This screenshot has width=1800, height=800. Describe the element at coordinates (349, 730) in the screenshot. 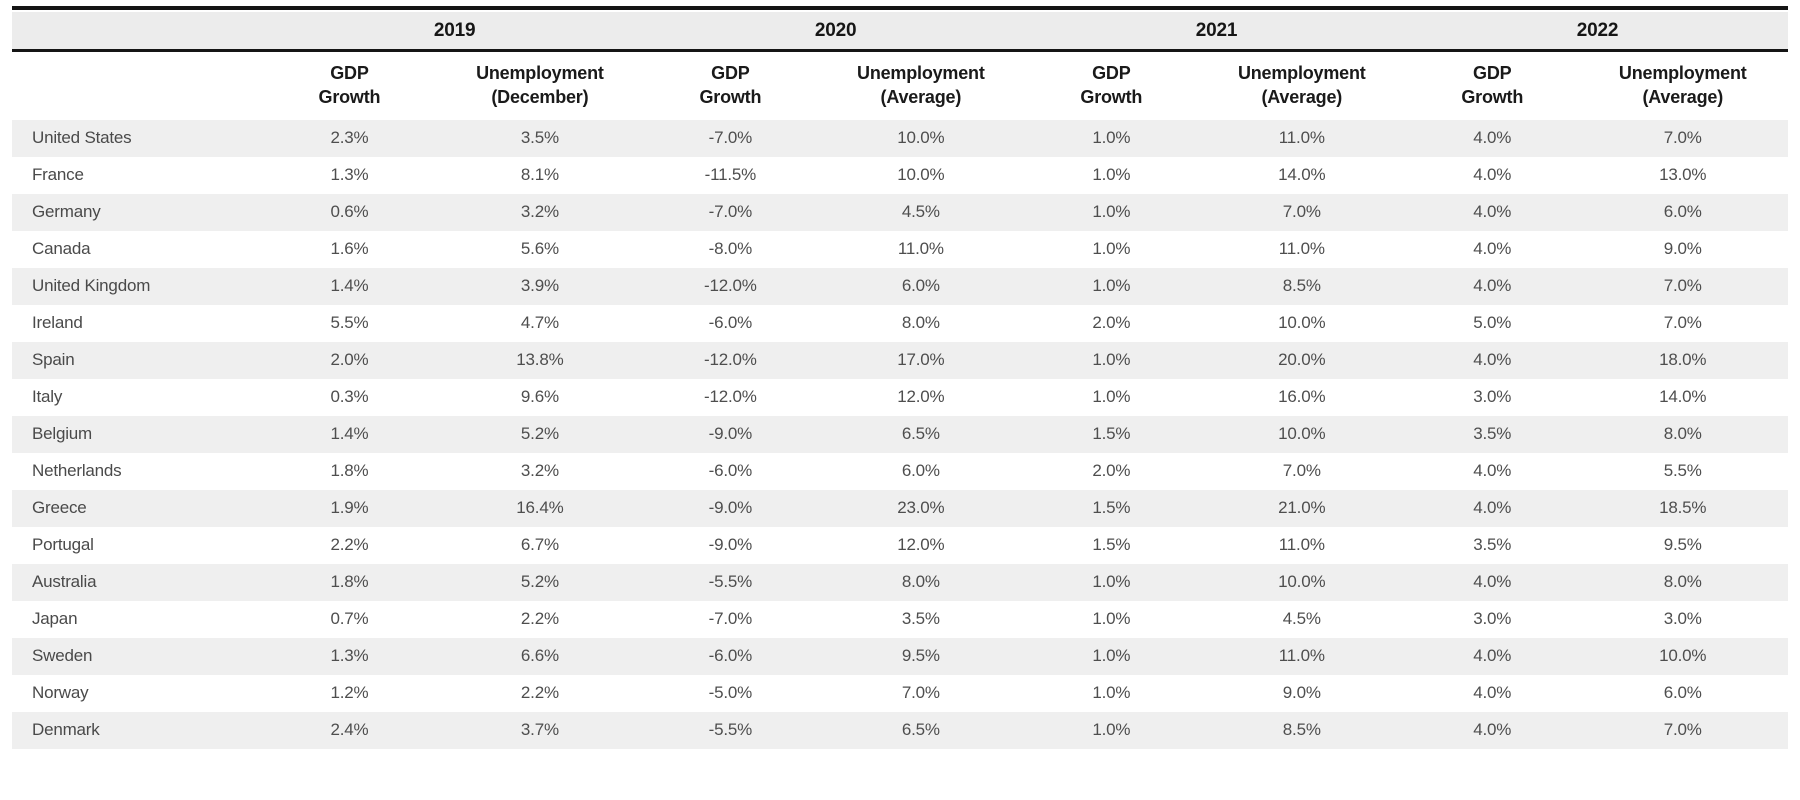

I see `value-cell: 2.4%` at that location.